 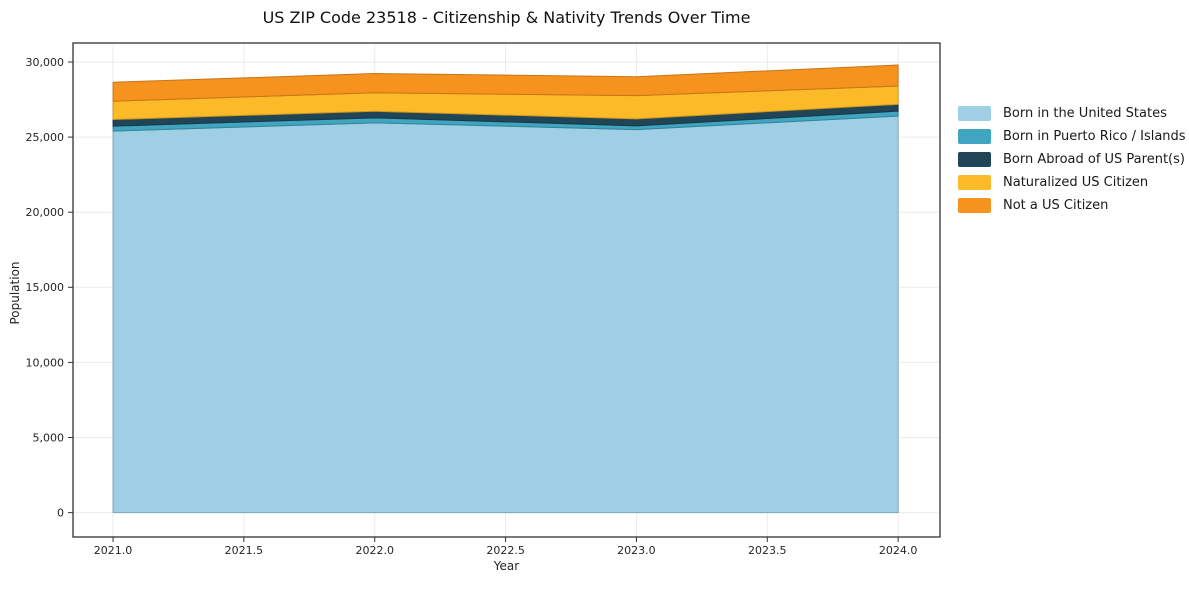 I want to click on legend-label: Not a US Citizen, so click(x=1056, y=205).